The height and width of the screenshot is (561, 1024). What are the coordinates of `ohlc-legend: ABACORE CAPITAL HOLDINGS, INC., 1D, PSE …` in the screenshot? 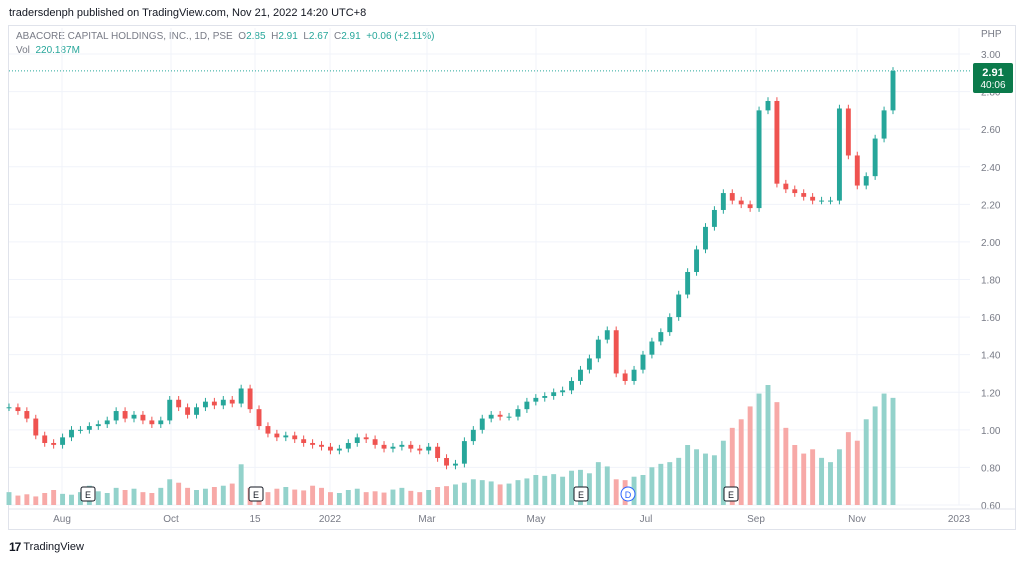 It's located at (225, 36).